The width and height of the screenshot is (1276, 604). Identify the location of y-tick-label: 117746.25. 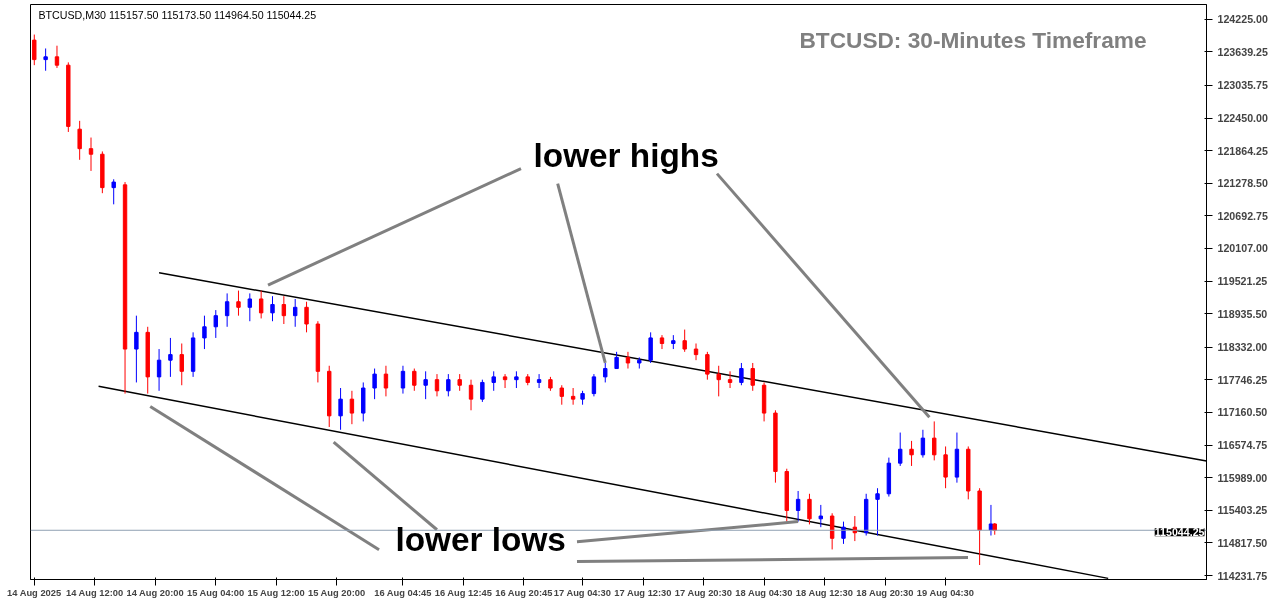
(1242, 379).